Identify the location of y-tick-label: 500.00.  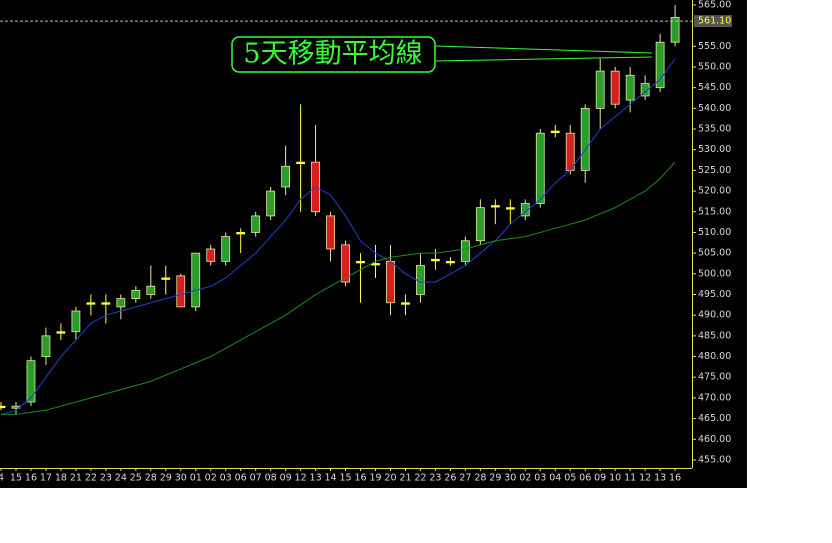
(714, 273).